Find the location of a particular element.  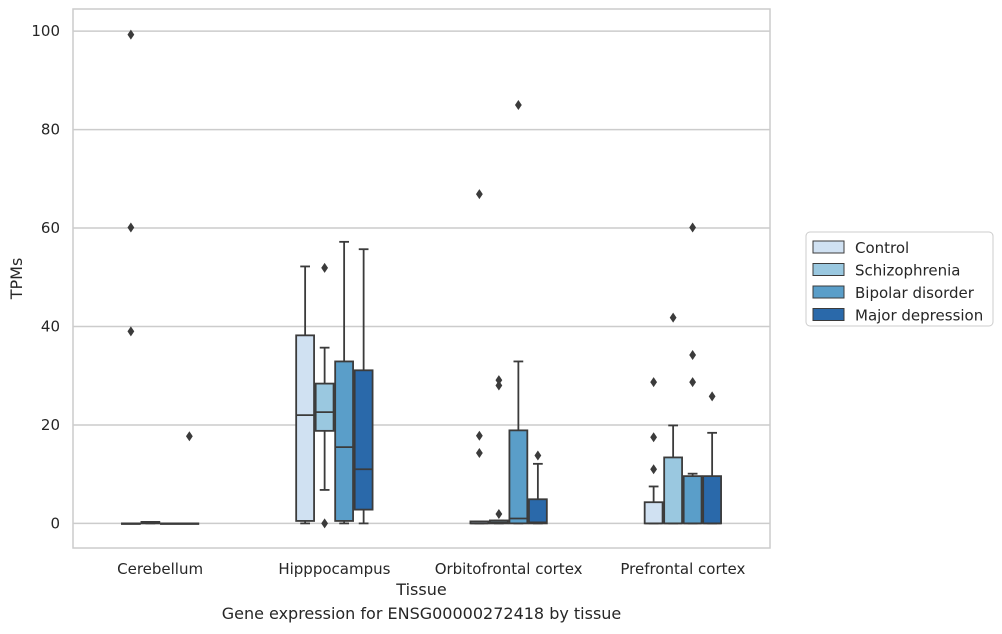

legend-label: Control is located at coordinates (882, 248).